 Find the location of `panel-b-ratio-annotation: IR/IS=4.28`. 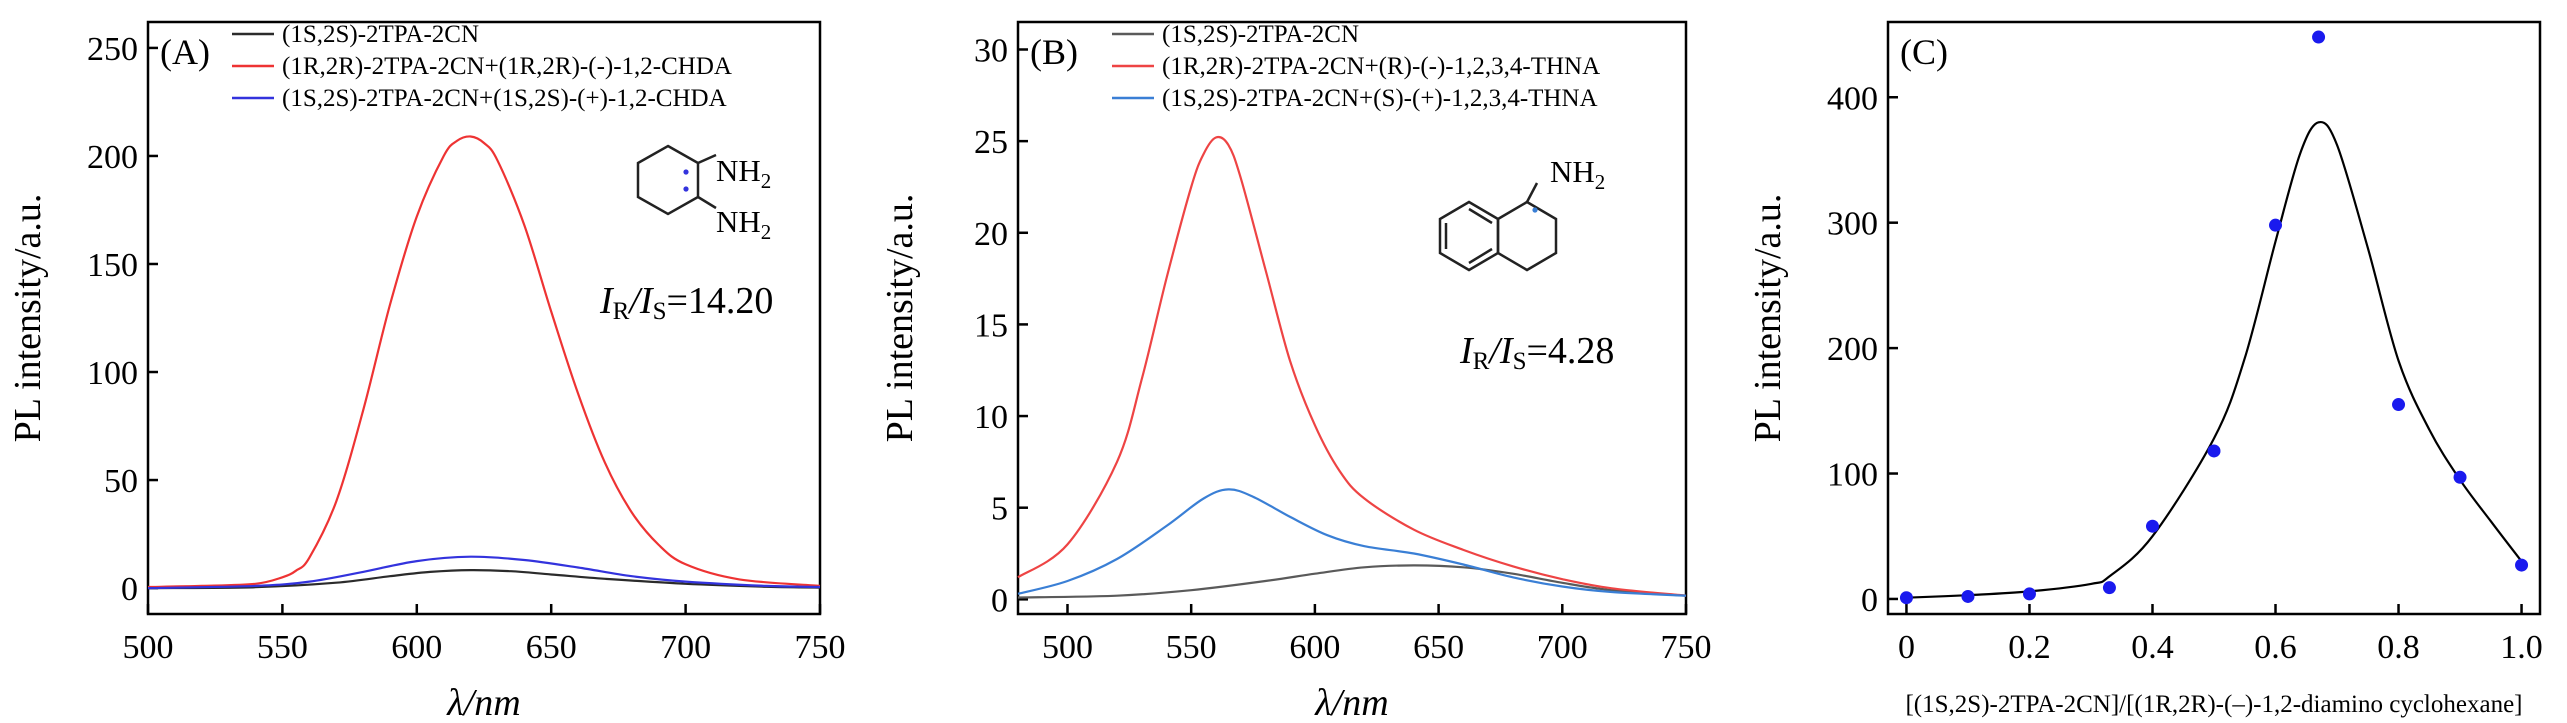

panel-b-ratio-annotation: IR/IS=4.28 is located at coordinates (1536, 352).